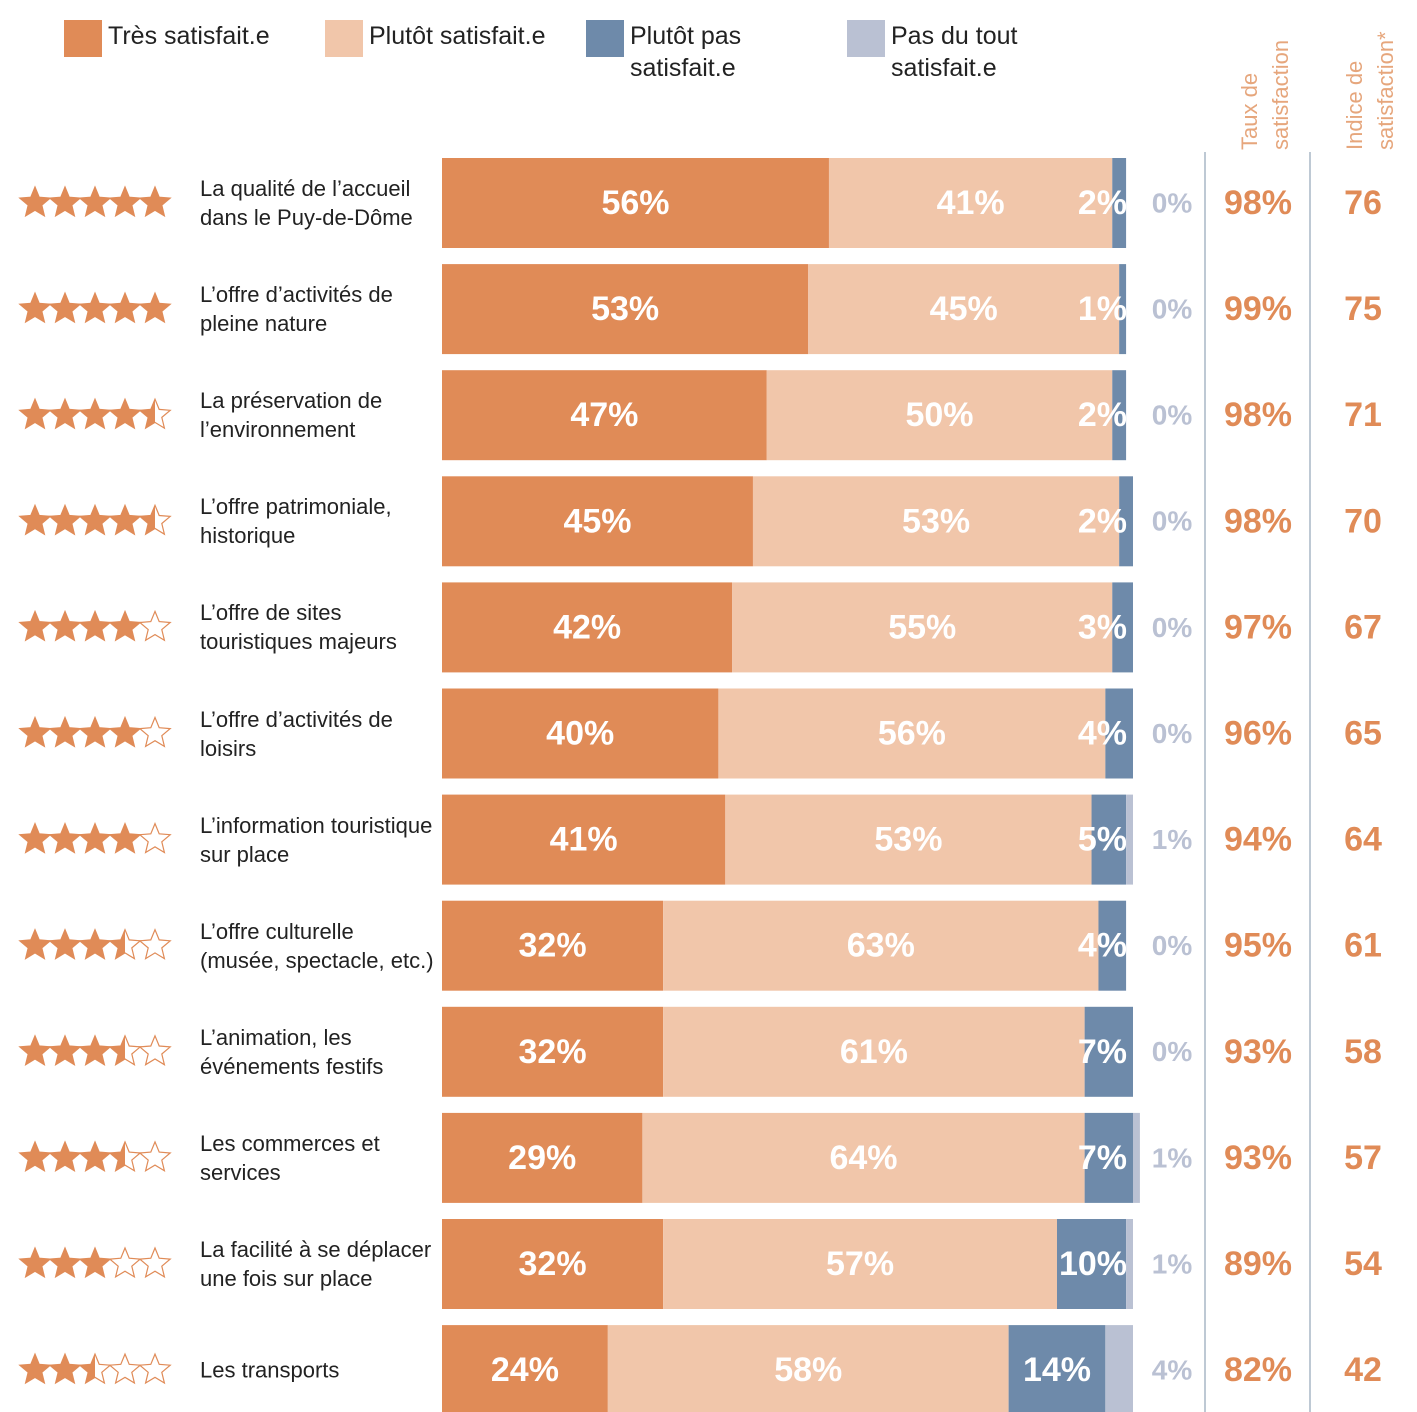 The image size is (1417, 1412). Describe the element at coordinates (1258, 1370) in the screenshot. I see `column-value: 82%` at that location.